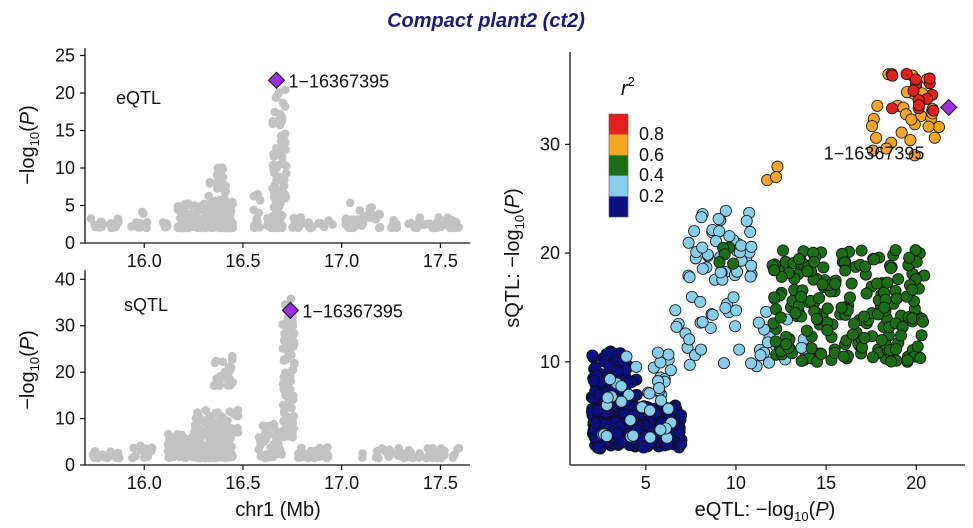 Image resolution: width=973 pixels, height=528 pixels. Describe the element at coordinates (65, 372) in the screenshot. I see `sqtl-y-tick-label: 20` at that location.